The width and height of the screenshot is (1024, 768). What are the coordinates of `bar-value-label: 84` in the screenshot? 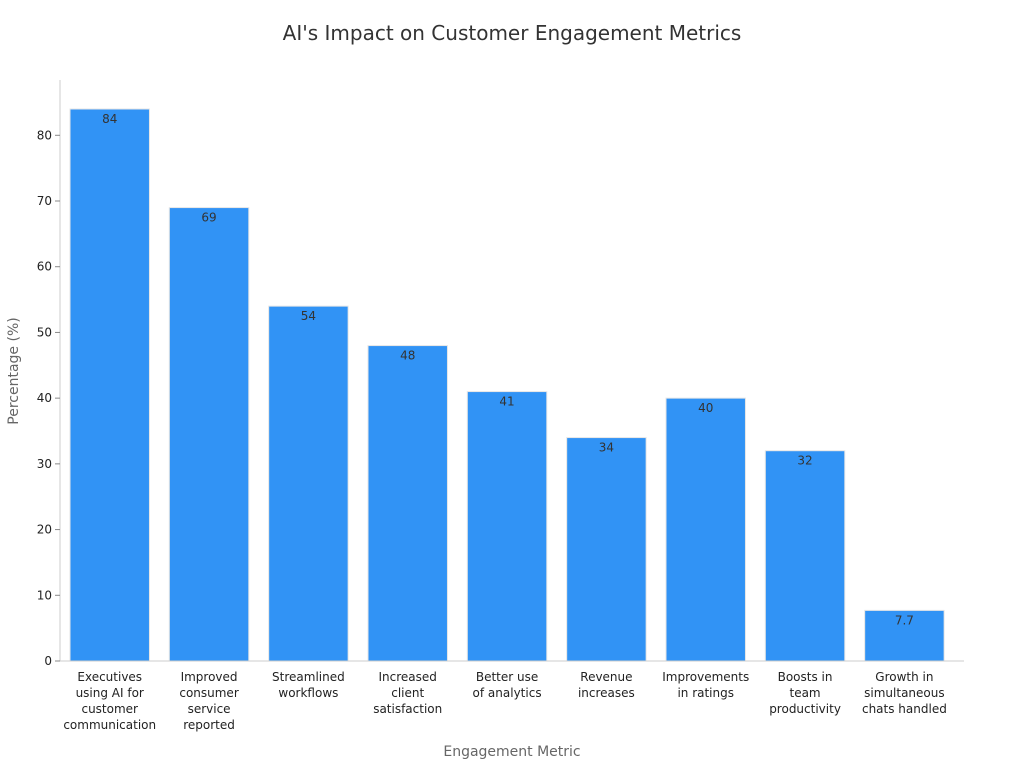 It's located at (109, 119).